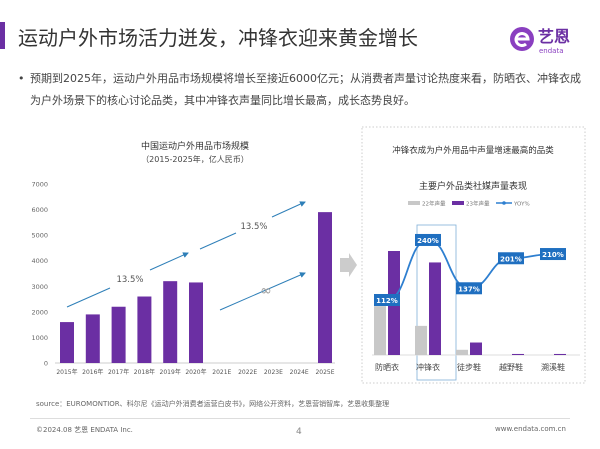 The width and height of the screenshot is (600, 449). What do you see at coordinates (195, 159) in the screenshot?
I see `chart-subtitle: （2015-2025年，亿人民币）` at bounding box center [195, 159].